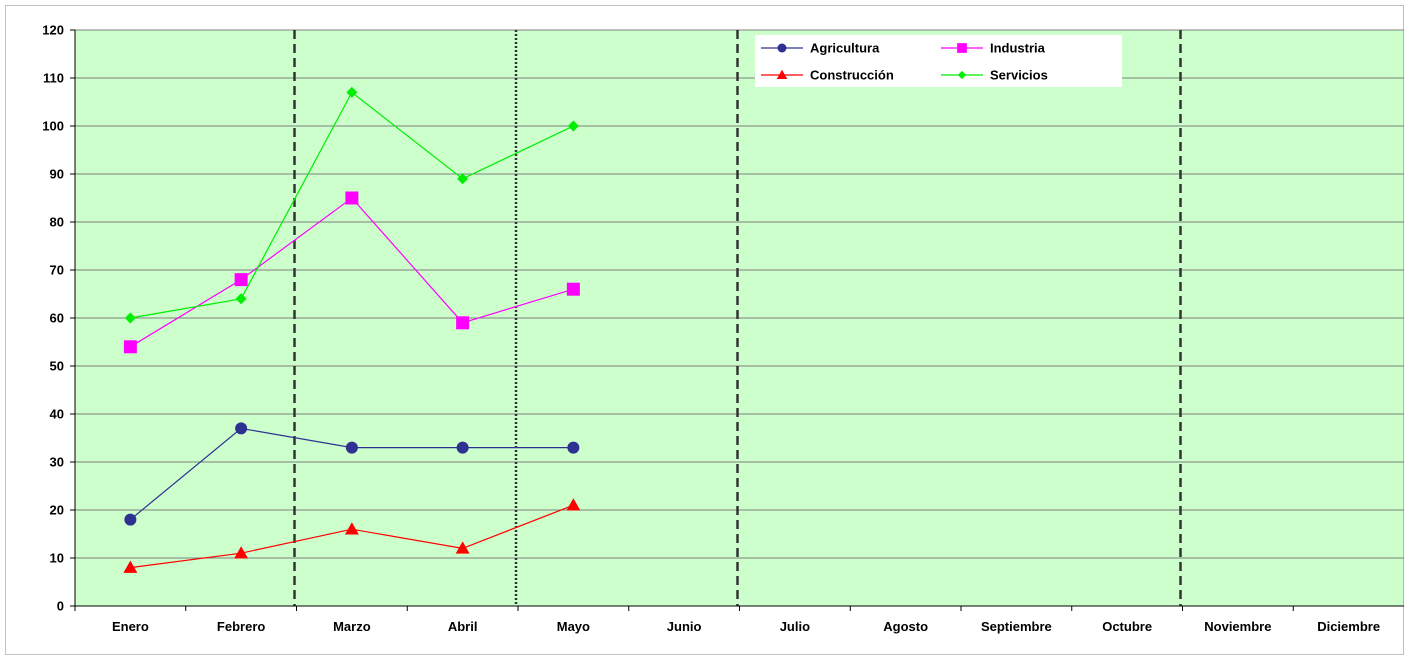 The height and width of the screenshot is (660, 1404). Describe the element at coordinates (57, 462) in the screenshot. I see `y-tick-label: 30` at that location.